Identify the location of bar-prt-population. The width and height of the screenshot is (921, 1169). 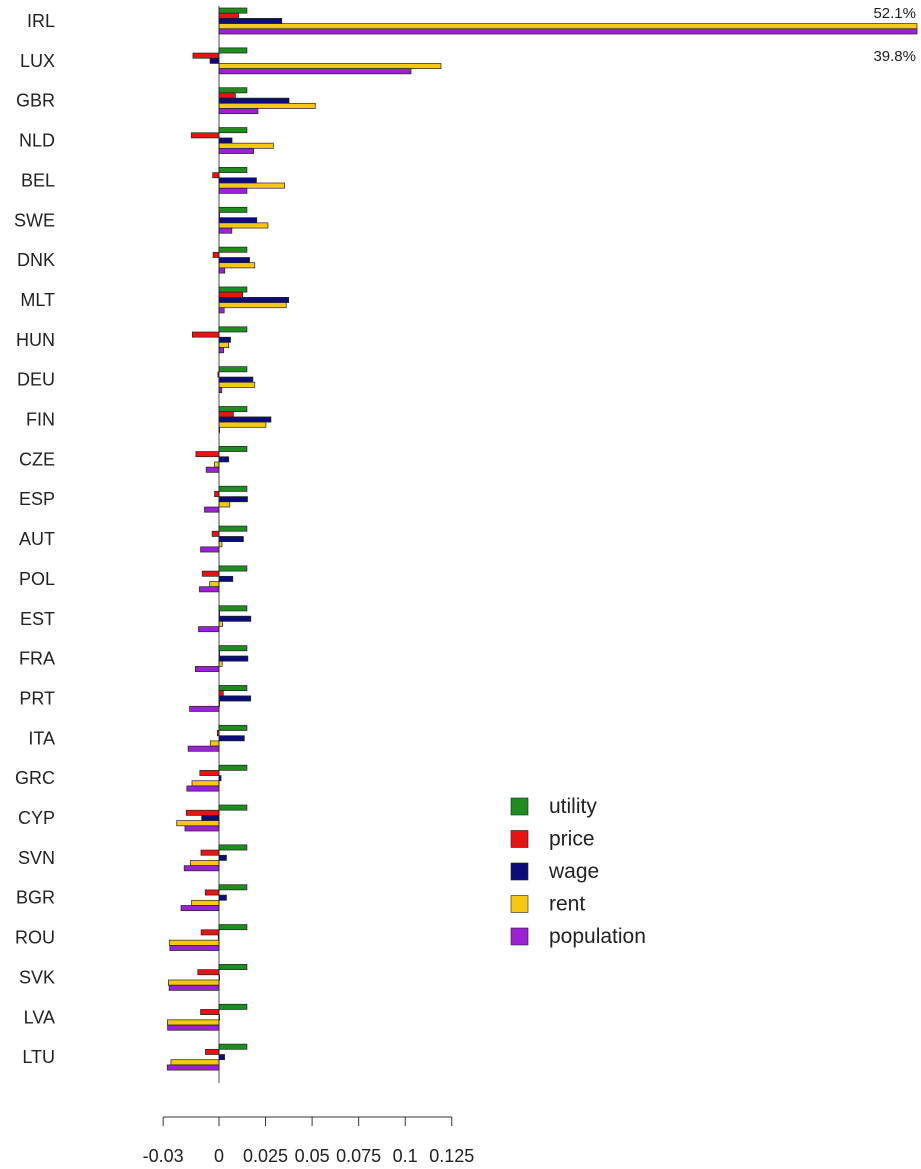
(204, 708).